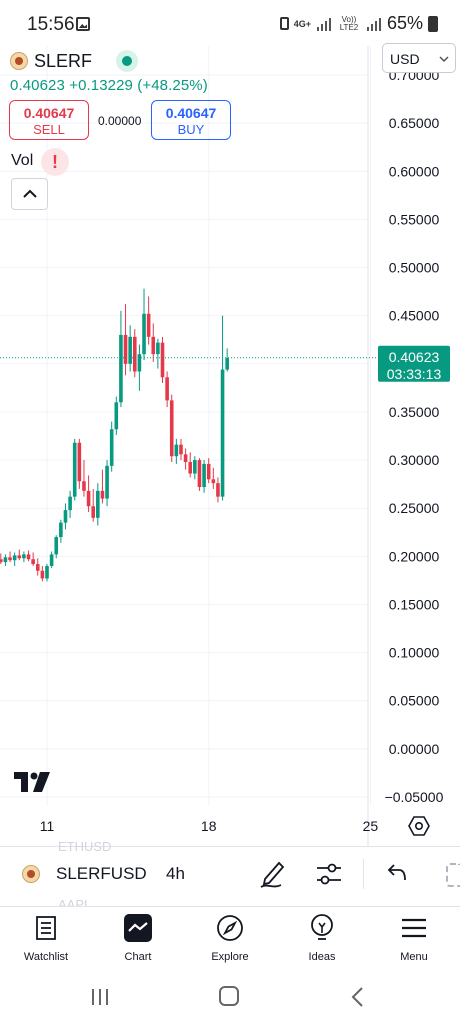  What do you see at coordinates (414, 701) in the screenshot?
I see `y-tick-label: 0.05000` at bounding box center [414, 701].